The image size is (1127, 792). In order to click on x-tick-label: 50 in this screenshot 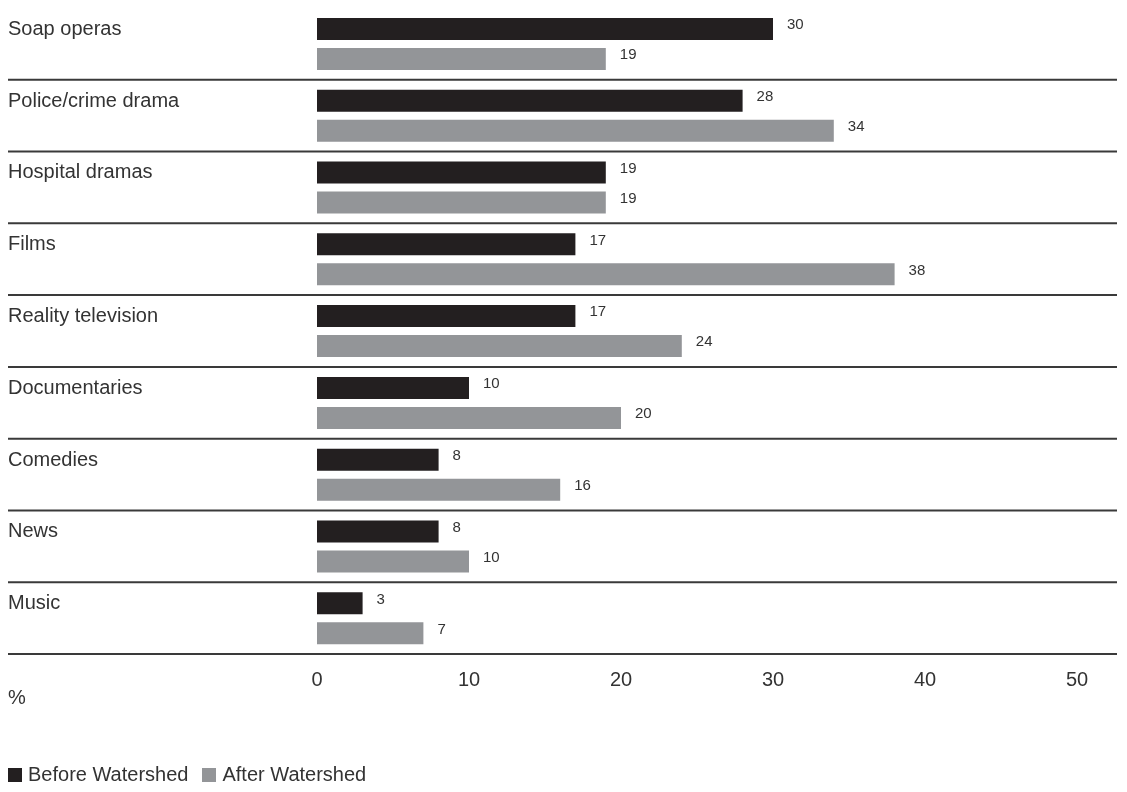, I will do `click(1077, 679)`.